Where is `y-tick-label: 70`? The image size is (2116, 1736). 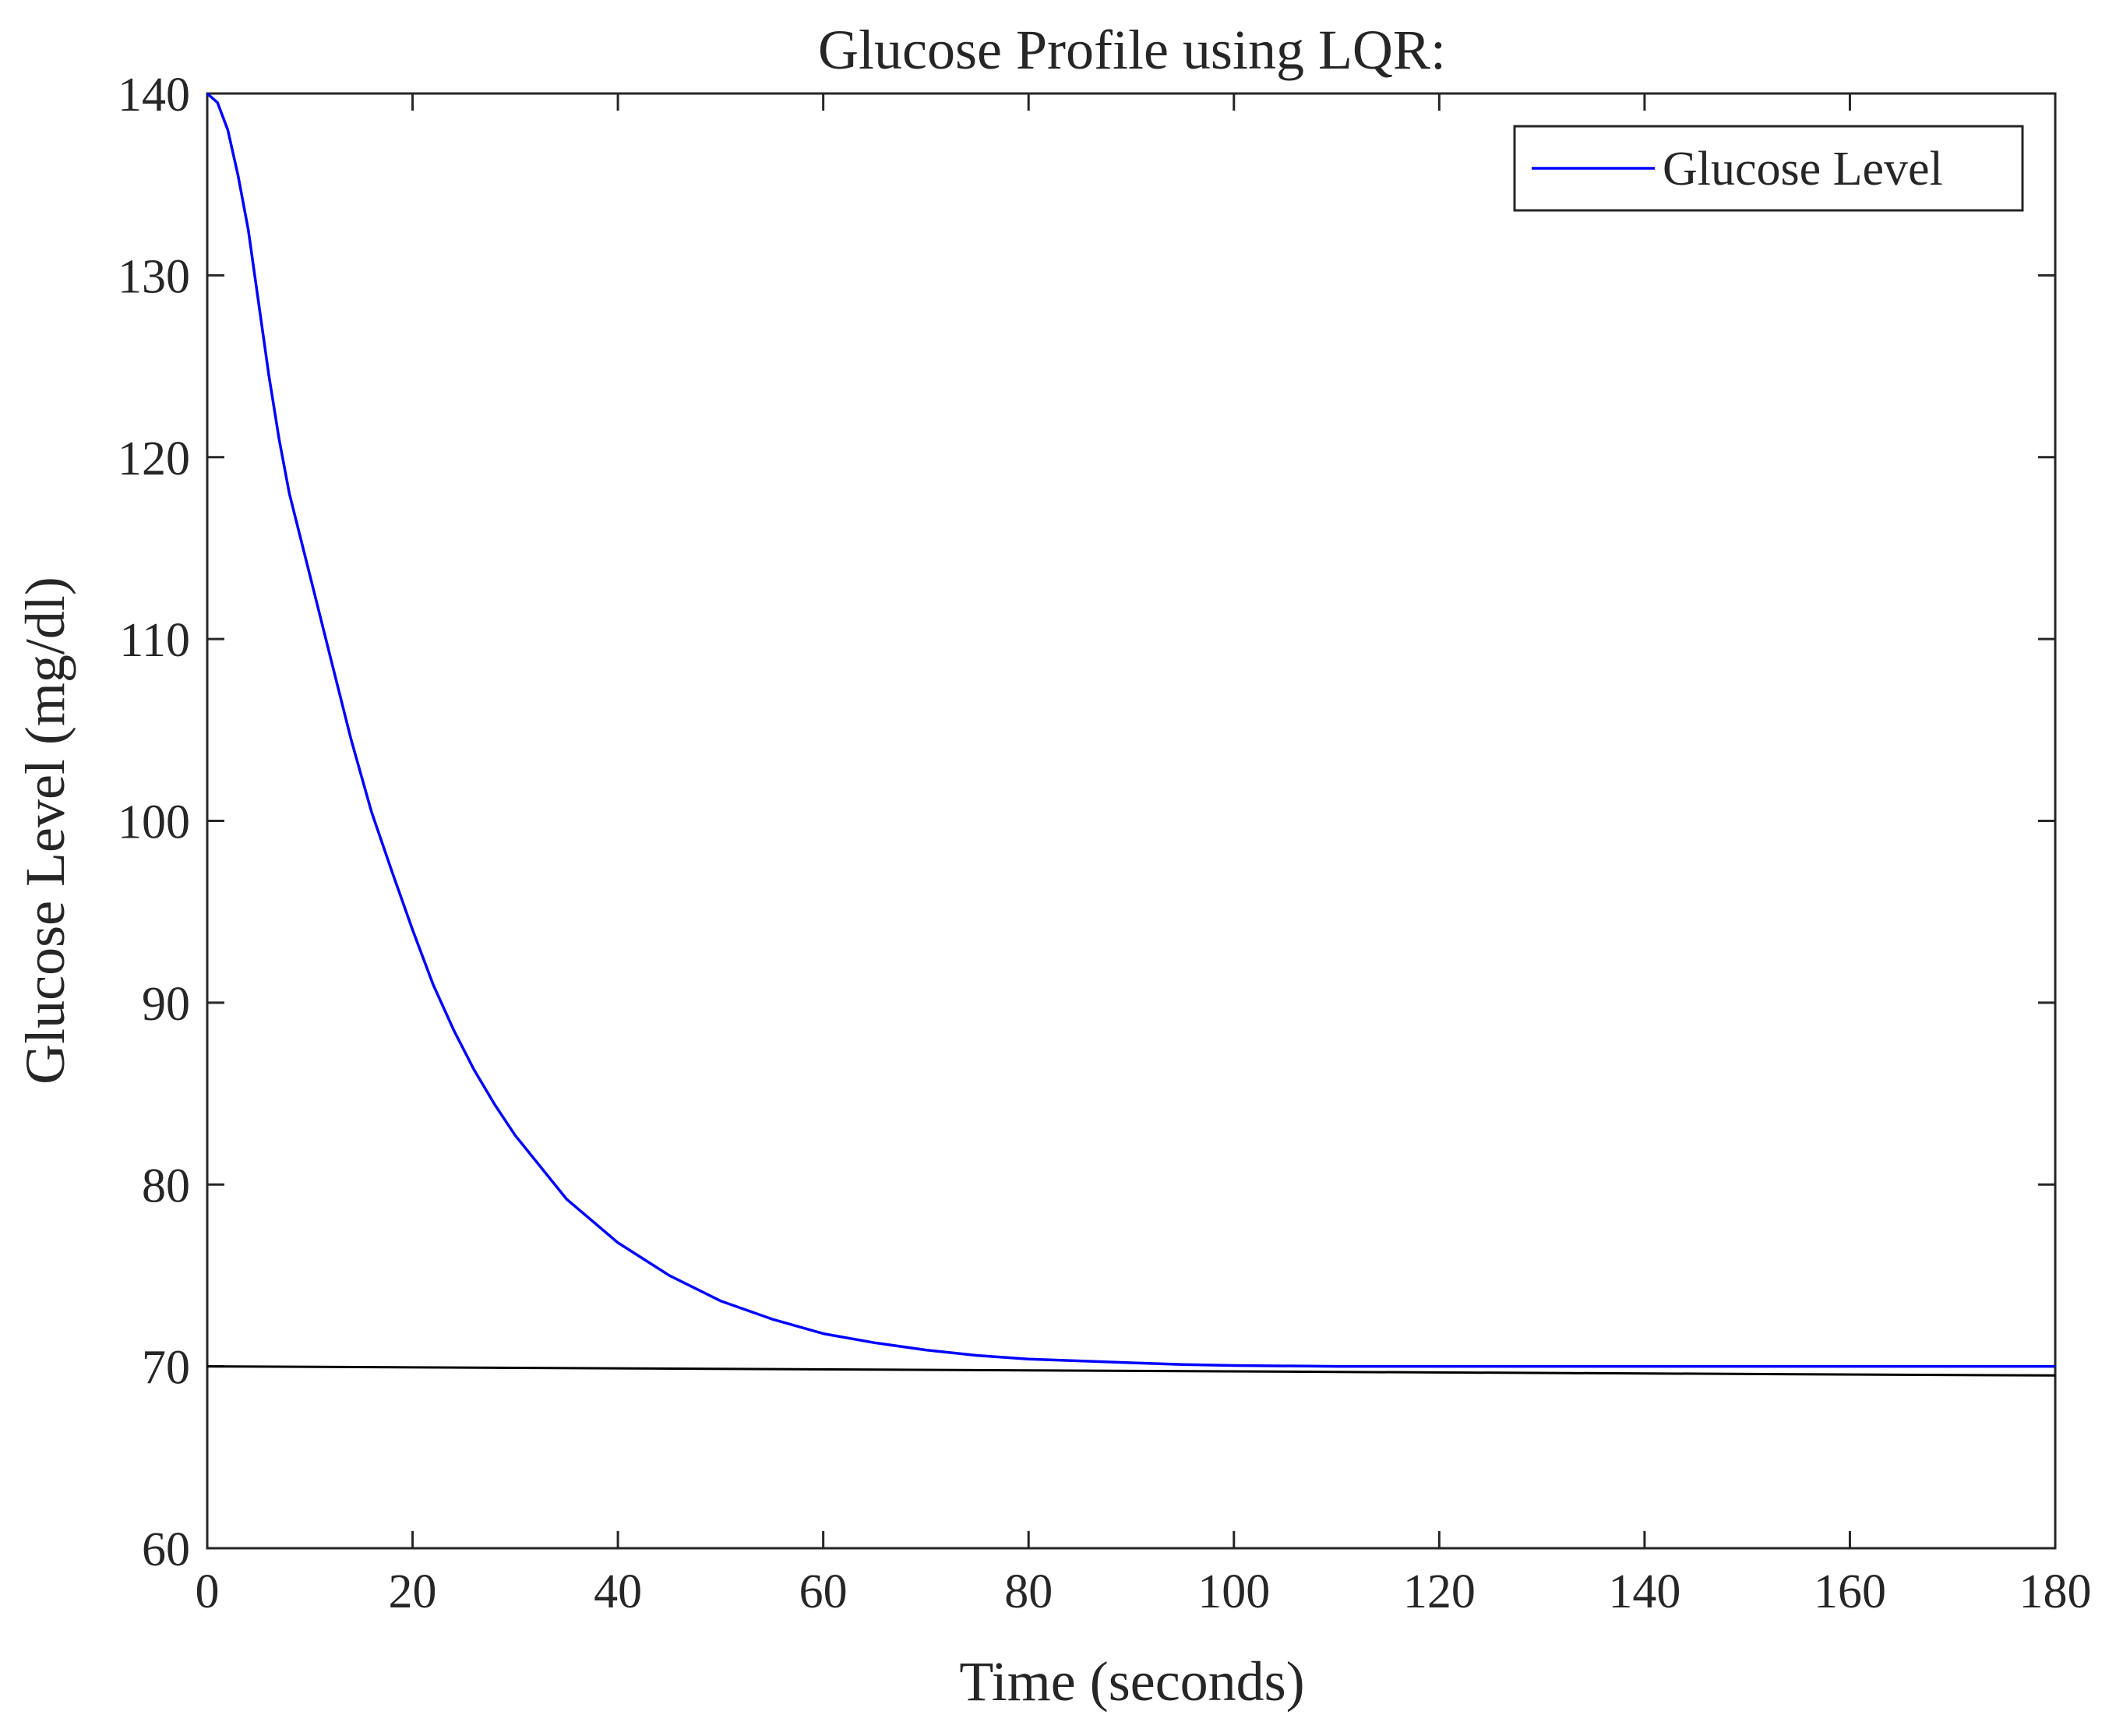
y-tick-label: 70 is located at coordinates (166, 1368).